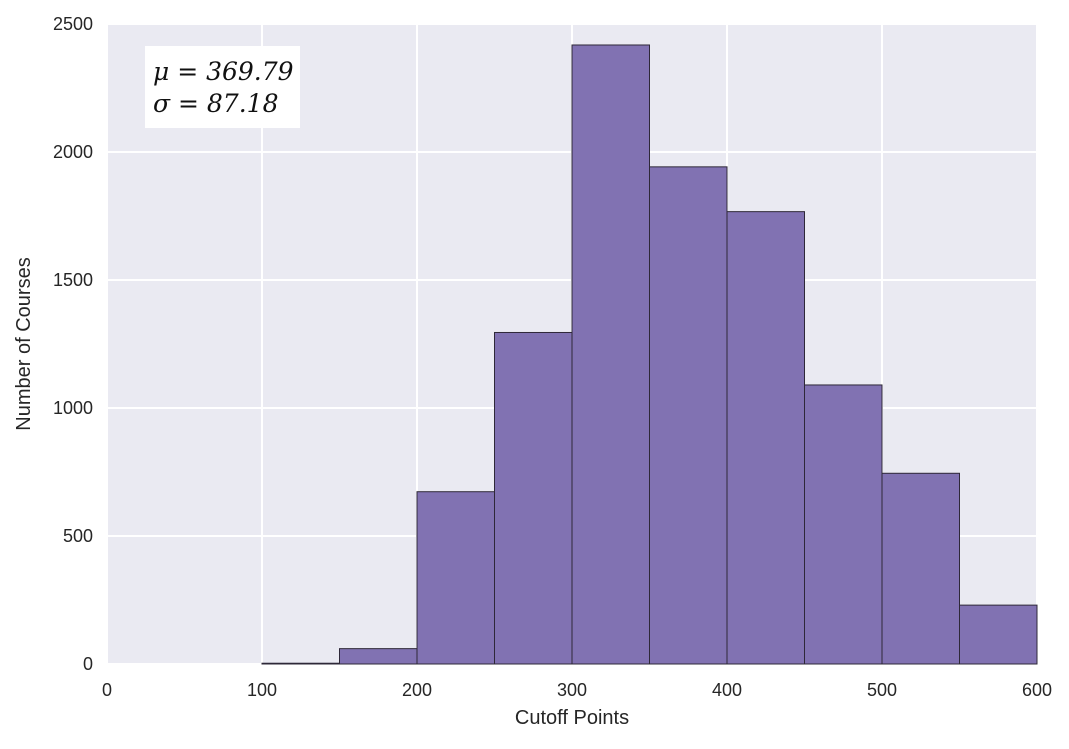 The height and width of the screenshot is (749, 1069). What do you see at coordinates (78, 536) in the screenshot?
I see `y-tick-label-1: 500` at bounding box center [78, 536].